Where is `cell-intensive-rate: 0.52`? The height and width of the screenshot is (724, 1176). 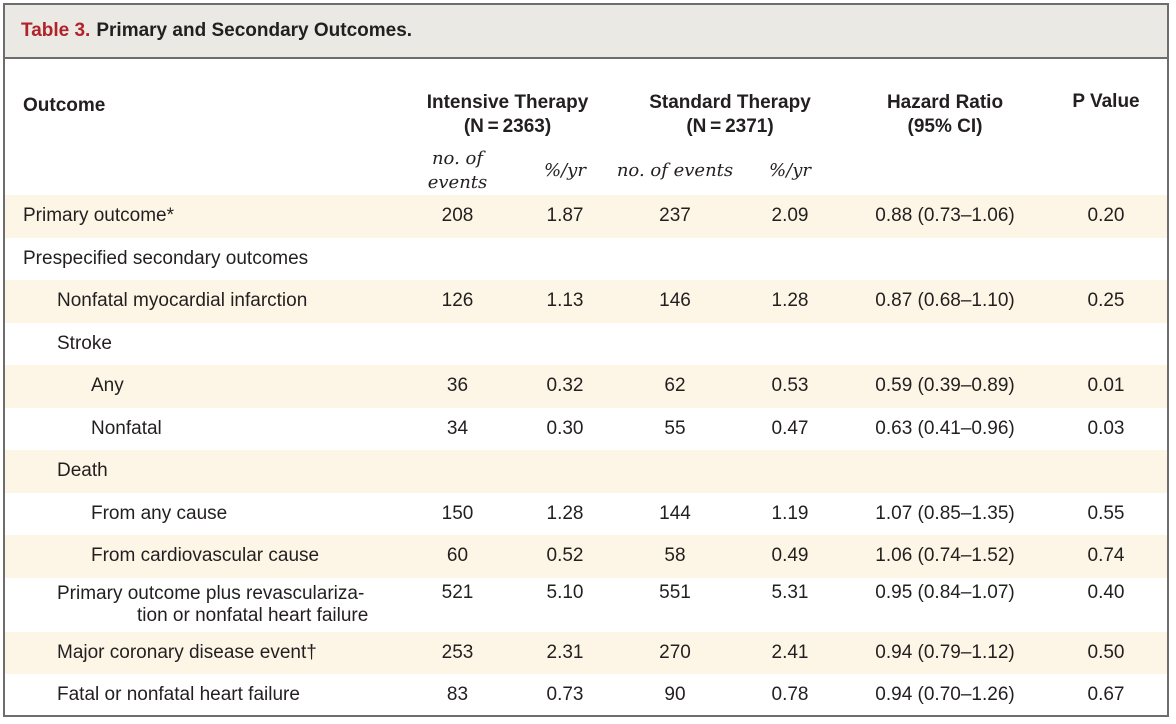
cell-intensive-rate: 0.52 is located at coordinates (565, 556).